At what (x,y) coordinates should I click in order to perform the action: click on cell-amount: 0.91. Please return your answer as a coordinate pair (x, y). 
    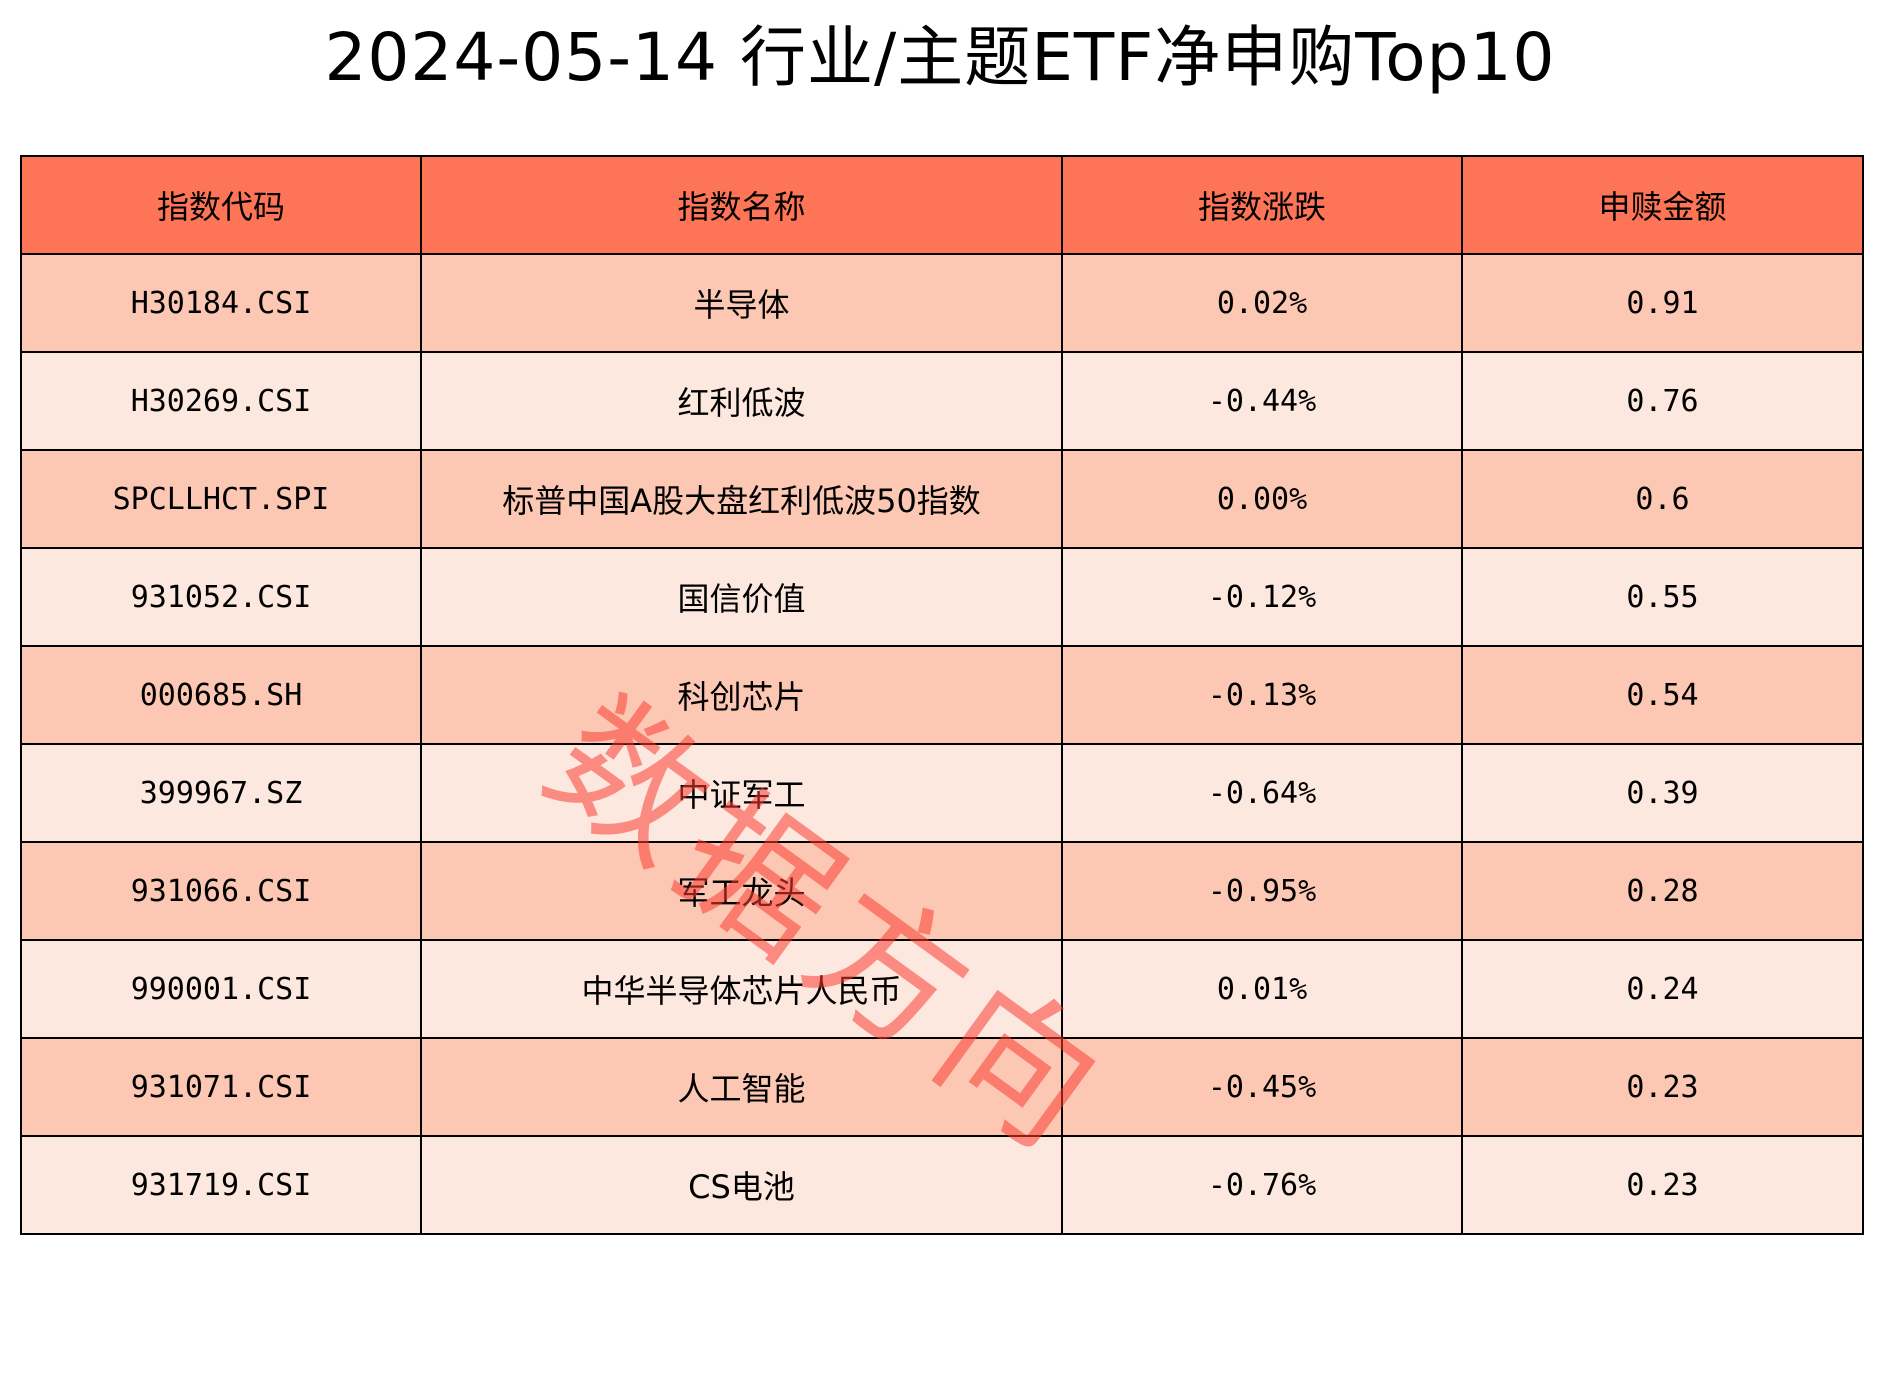
    Looking at the image, I should click on (1662, 303).